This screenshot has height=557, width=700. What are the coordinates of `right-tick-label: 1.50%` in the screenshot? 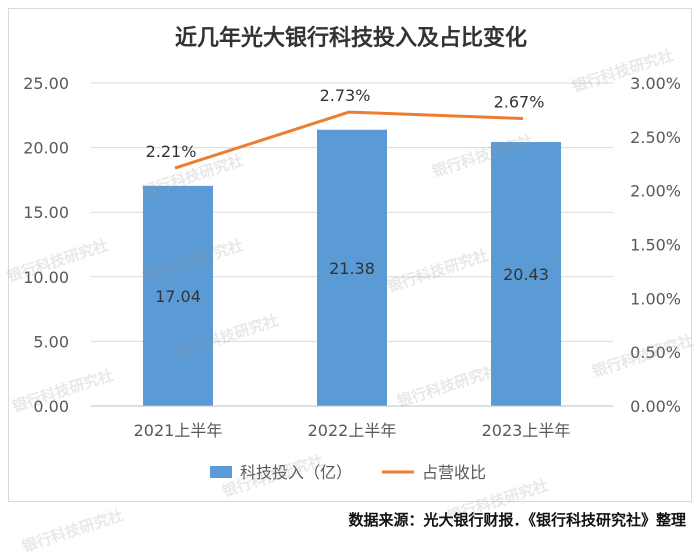 It's located at (655, 245).